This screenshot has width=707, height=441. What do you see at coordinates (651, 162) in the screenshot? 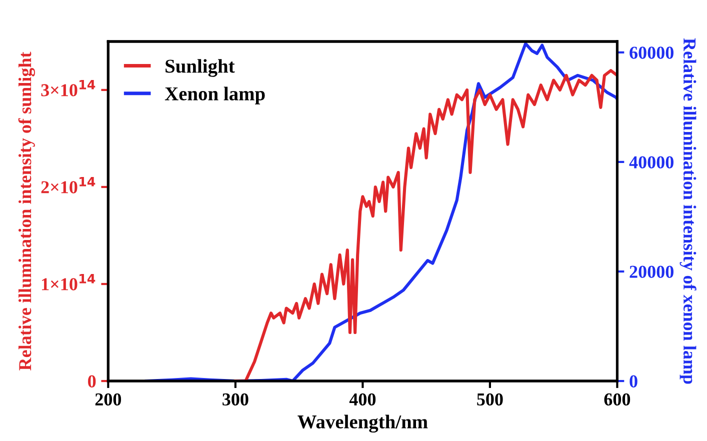
I see `y2-tick-label: 40000` at bounding box center [651, 162].